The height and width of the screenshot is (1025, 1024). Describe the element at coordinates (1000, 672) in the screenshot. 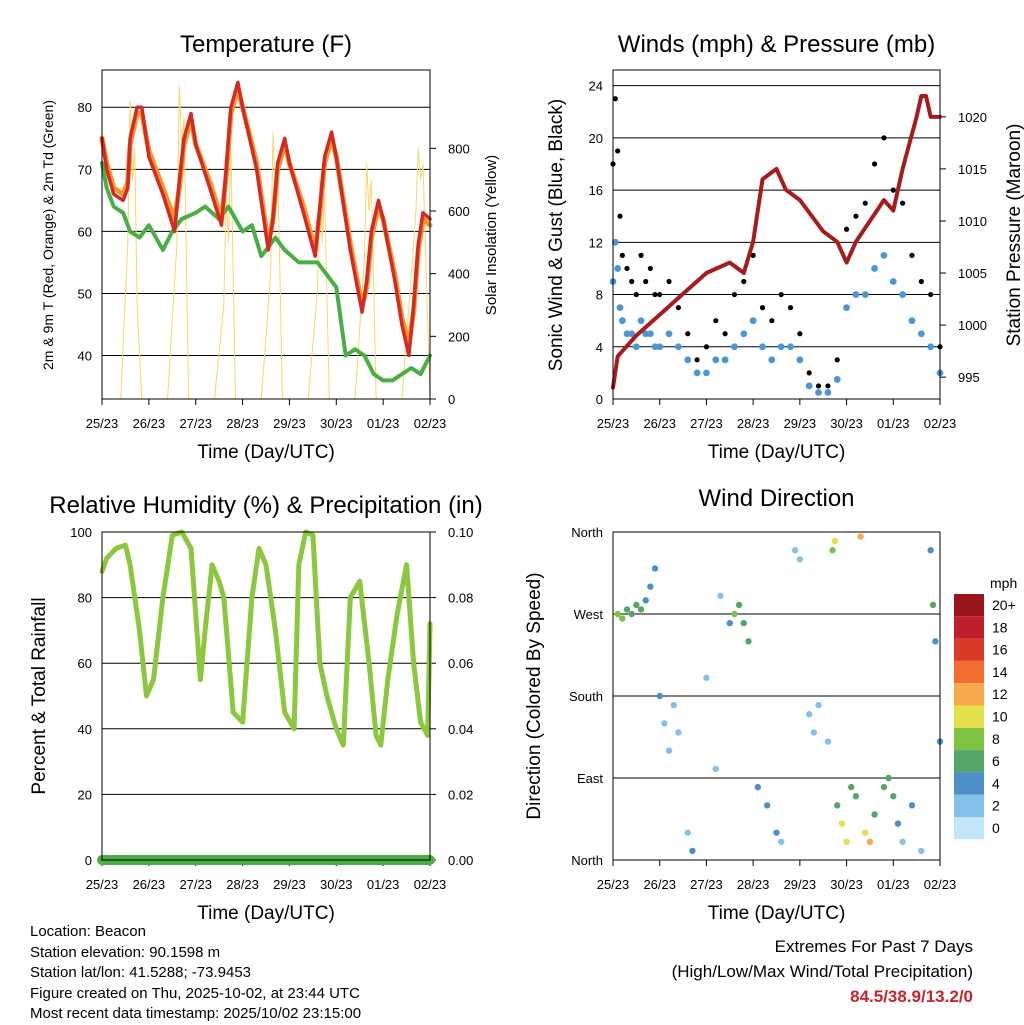

I see `colorbar-label: 14` at that location.